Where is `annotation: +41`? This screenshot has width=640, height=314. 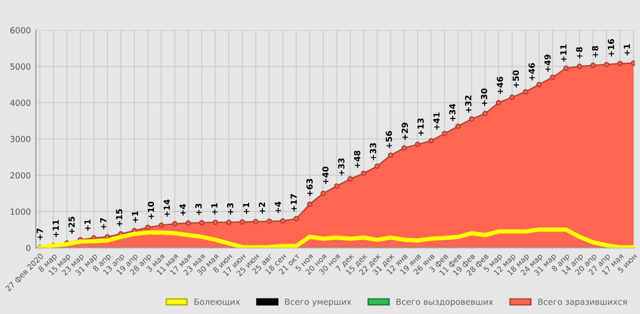
annotation: +41 is located at coordinates (436, 121).